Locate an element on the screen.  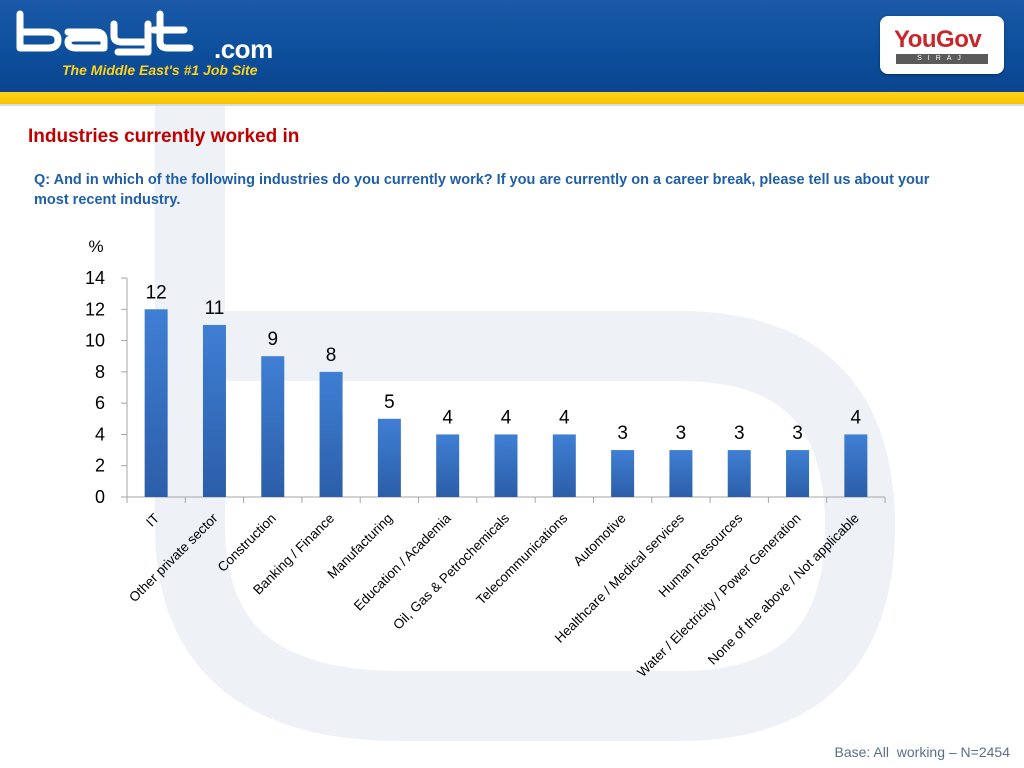
data-label: 8 is located at coordinates (331, 355).